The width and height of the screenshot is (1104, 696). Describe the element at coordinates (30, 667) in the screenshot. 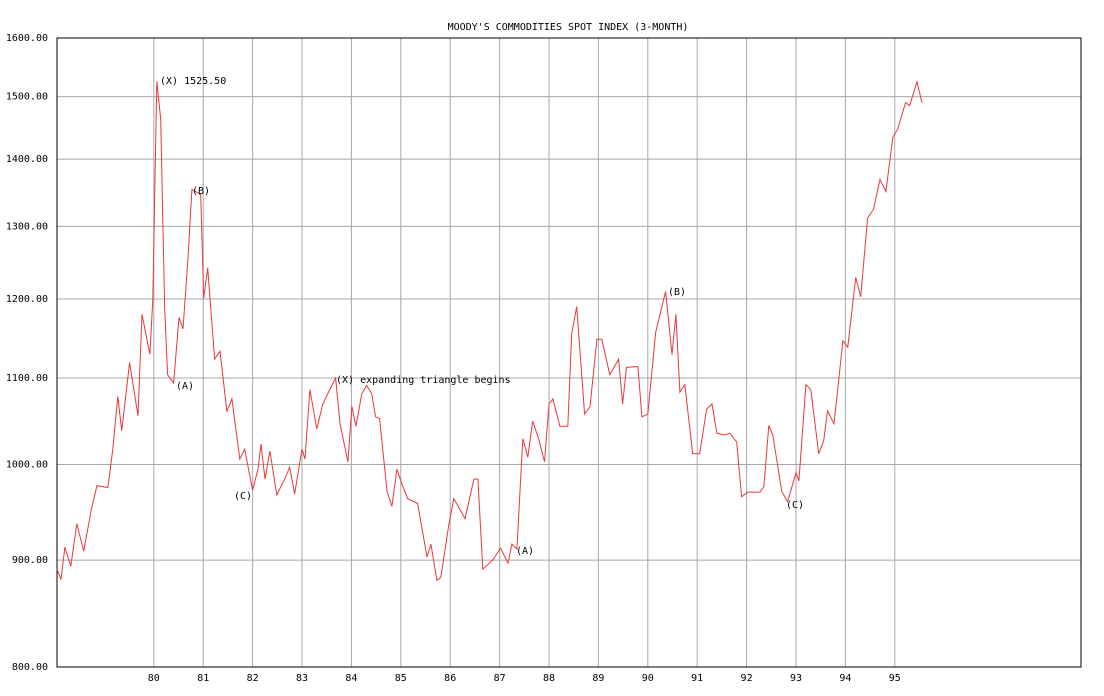

I see `y-tick-label: 800.00` at that location.